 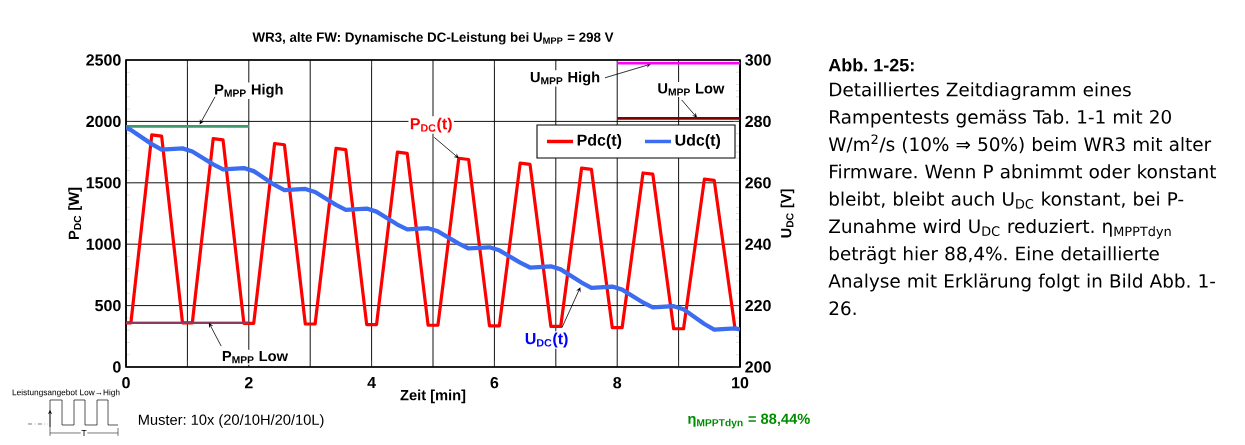 What do you see at coordinates (433, 38) in the screenshot?
I see `chart-title: WR3, alte FW: Dynamische DC-Leistung bei U$_{MPP}$ = 298 V` at bounding box center [433, 38].